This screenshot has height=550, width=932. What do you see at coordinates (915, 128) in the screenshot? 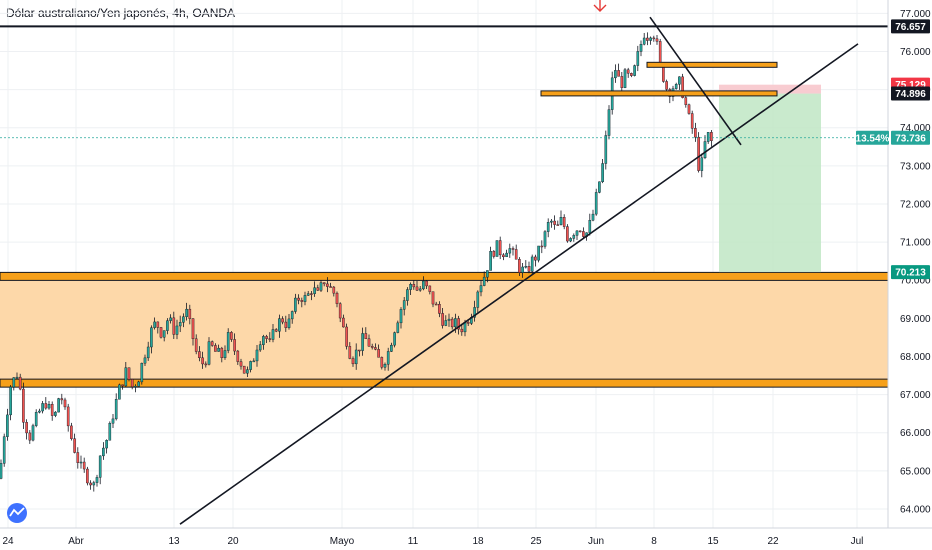
I see `y-tick-label: 74.000` at bounding box center [915, 128].